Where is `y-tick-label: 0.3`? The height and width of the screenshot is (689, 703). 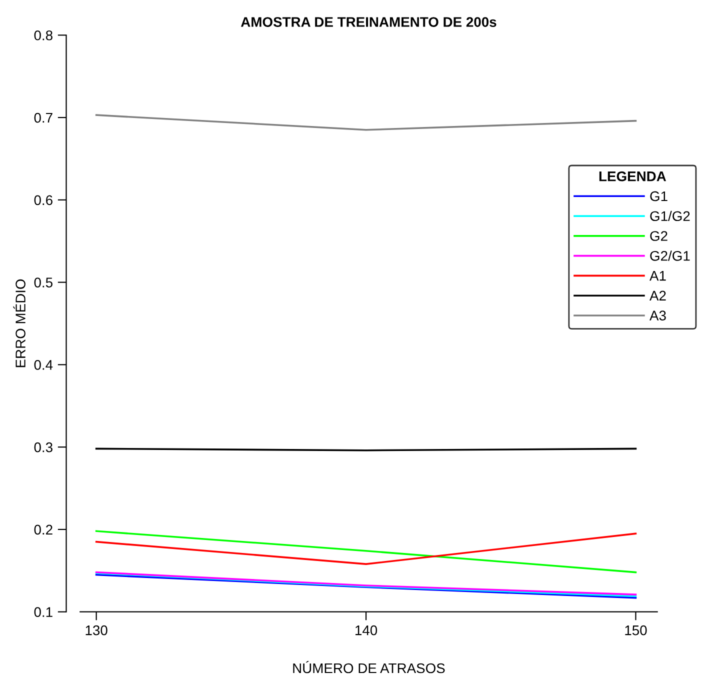
y-tick-label: 0.3 is located at coordinates (43, 447).